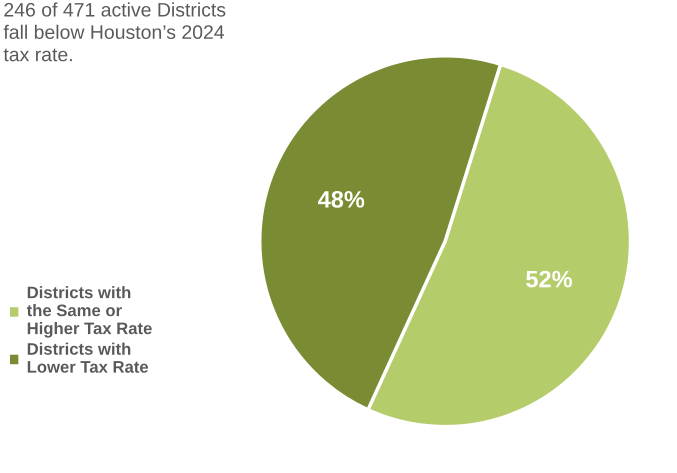  Describe the element at coordinates (89, 312) in the screenshot. I see `legend-label: Districts with the Same or Higher Tax Rate` at that location.